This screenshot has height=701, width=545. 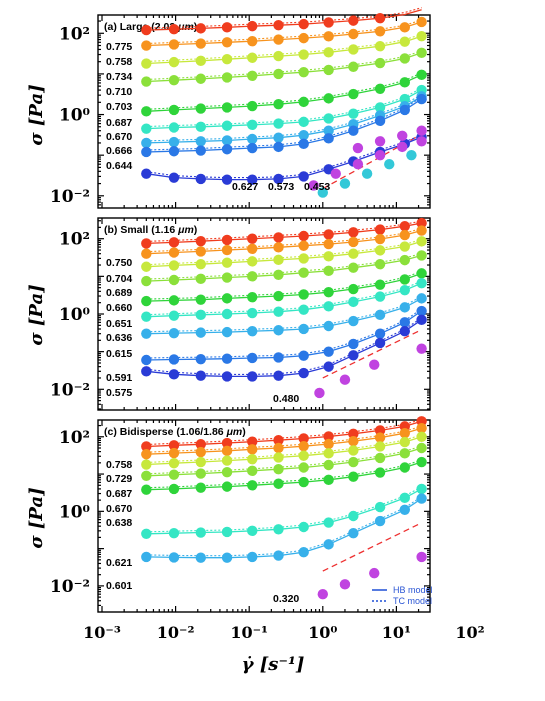 I want to click on x-tick-label: 10⁰, so click(x=322, y=632).